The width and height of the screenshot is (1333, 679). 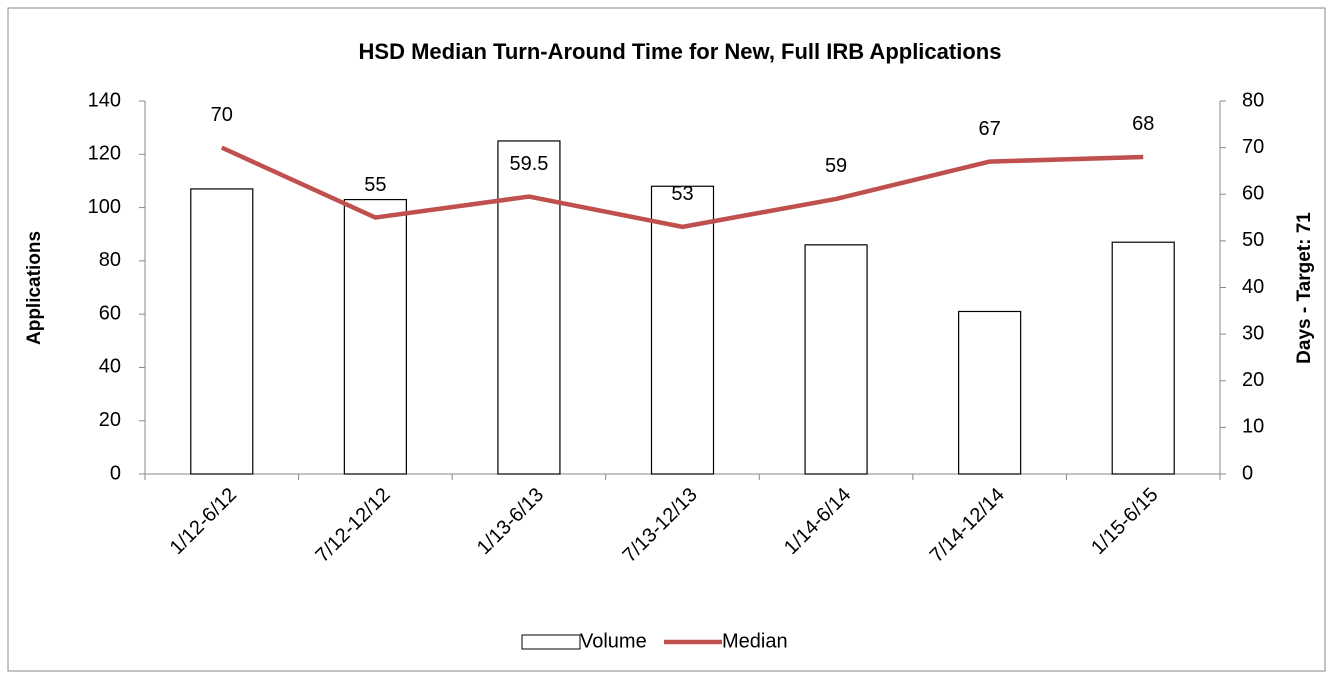 What do you see at coordinates (110, 420) in the screenshot?
I see `y-tick-label: 20` at bounding box center [110, 420].